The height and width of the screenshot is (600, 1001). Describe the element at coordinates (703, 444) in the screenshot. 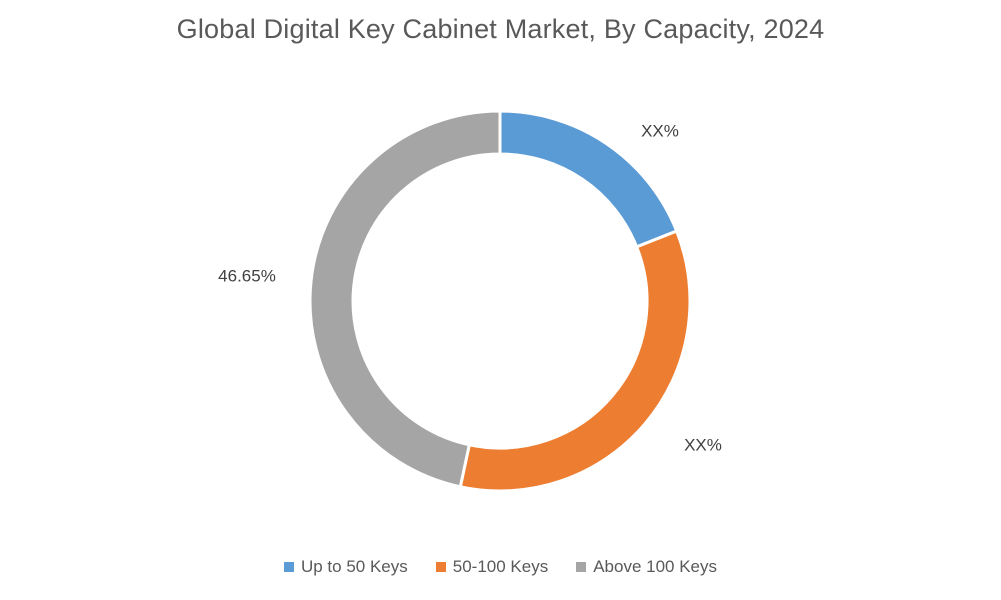

I see `data-label-50-100: XX%` at that location.